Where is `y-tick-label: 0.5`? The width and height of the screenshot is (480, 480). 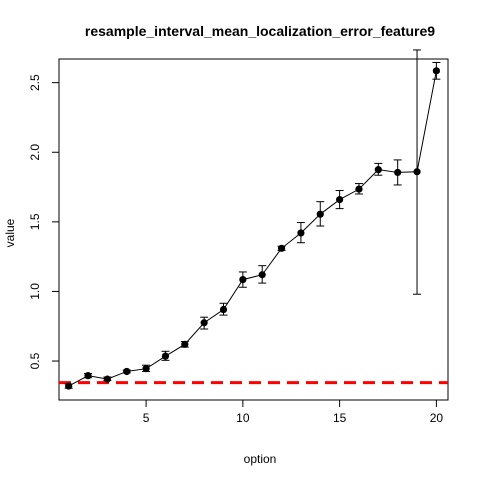 y-tick-label: 0.5 is located at coordinates (35, 360).